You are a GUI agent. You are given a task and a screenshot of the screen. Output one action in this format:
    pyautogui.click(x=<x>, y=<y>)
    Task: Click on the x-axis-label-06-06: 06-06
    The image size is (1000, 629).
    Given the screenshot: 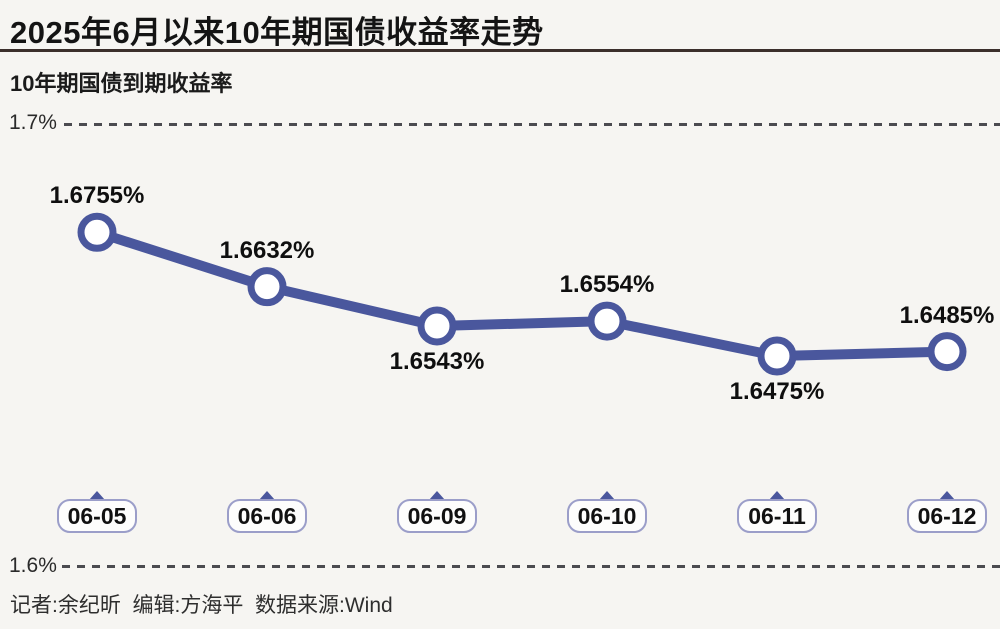 What is the action you would take?
    pyautogui.click(x=267, y=516)
    